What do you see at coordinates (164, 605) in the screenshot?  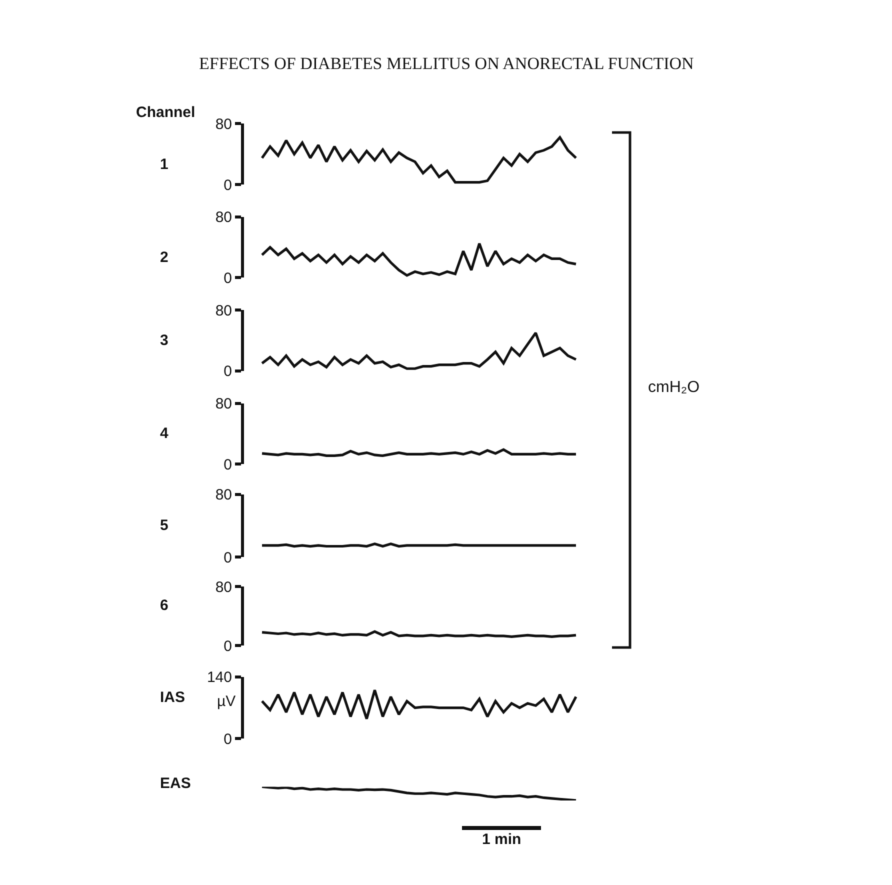 I see `y-axis-title: 6` at bounding box center [164, 605].